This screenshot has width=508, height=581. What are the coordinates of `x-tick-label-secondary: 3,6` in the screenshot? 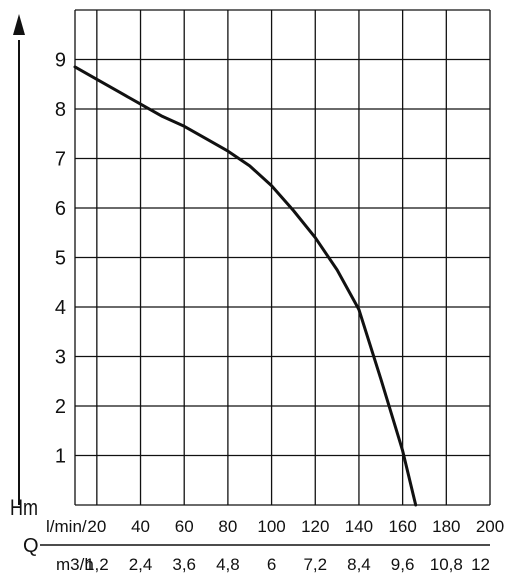 It's located at (184, 564).